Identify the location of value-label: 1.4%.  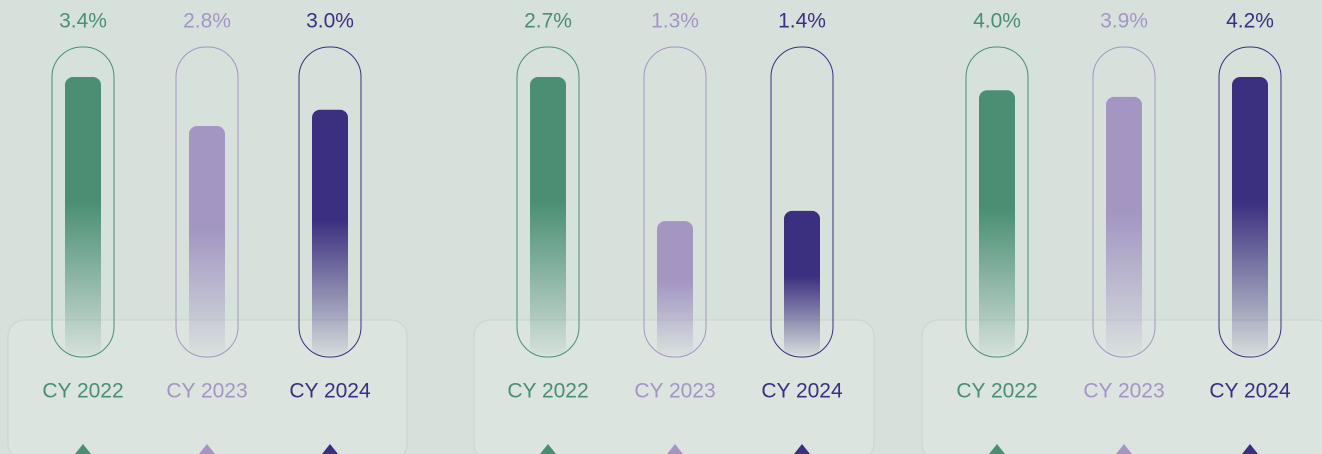
(802, 21).